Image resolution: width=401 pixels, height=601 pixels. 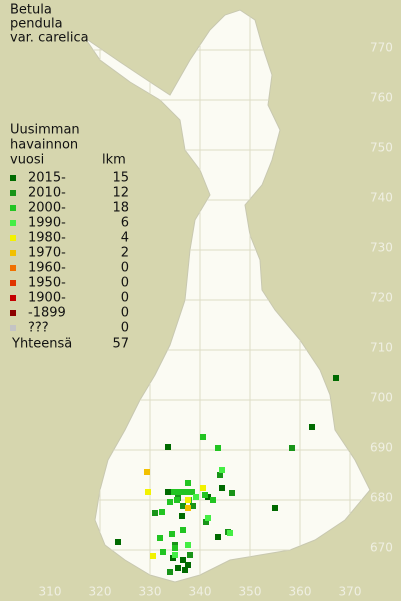 I want to click on legend-title: havainnon, so click(x=44, y=145).